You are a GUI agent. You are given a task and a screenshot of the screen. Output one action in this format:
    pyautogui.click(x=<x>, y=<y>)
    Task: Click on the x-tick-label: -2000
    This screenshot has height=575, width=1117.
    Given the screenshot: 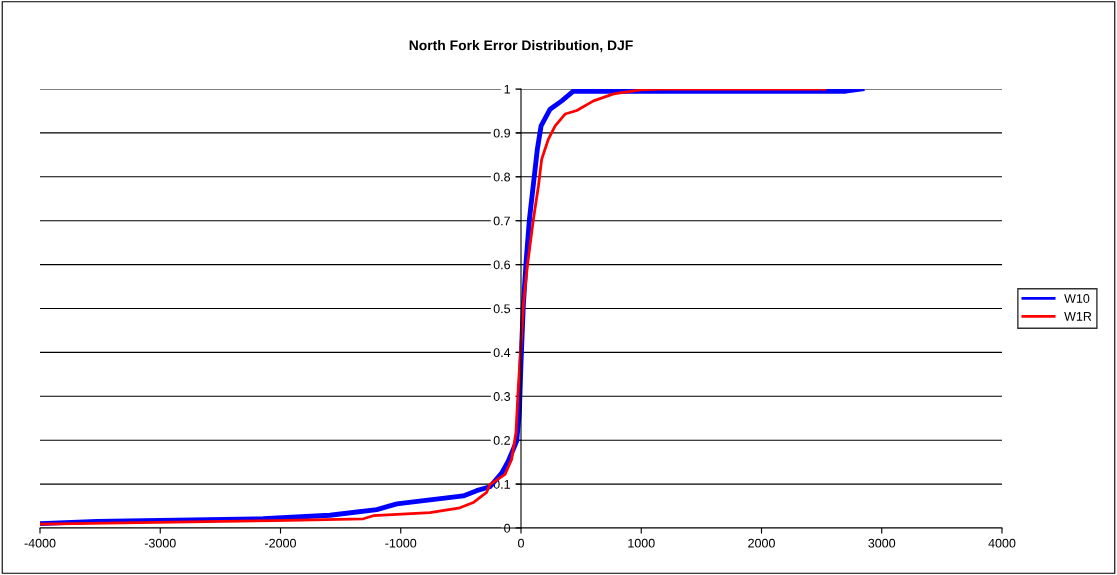 What is the action you would take?
    pyautogui.click(x=280, y=543)
    